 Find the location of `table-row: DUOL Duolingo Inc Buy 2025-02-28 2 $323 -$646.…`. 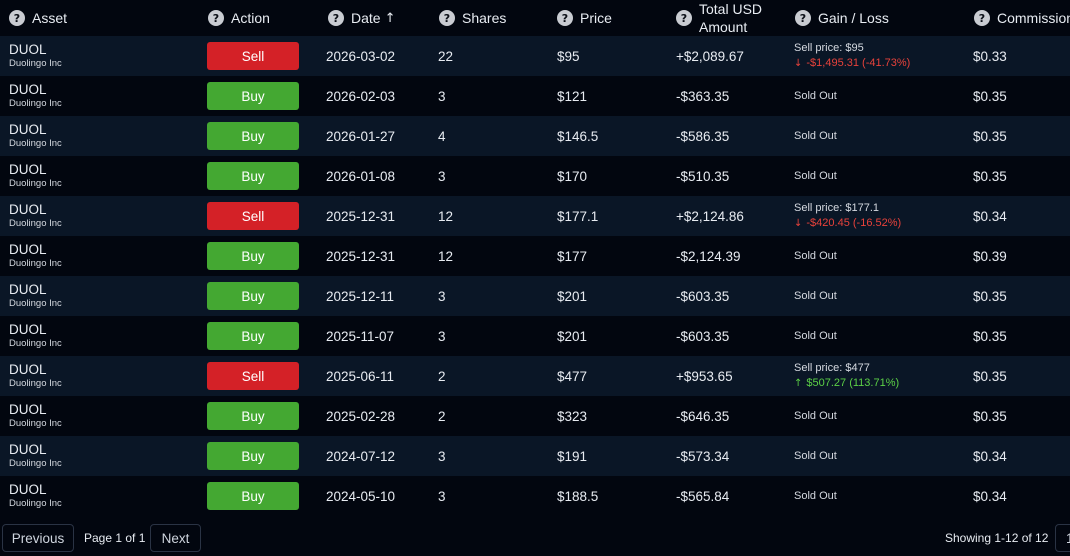

table-row: DUOL Duolingo Inc Buy 2025-02-28 2 $323 -$646.… is located at coordinates (535, 416).